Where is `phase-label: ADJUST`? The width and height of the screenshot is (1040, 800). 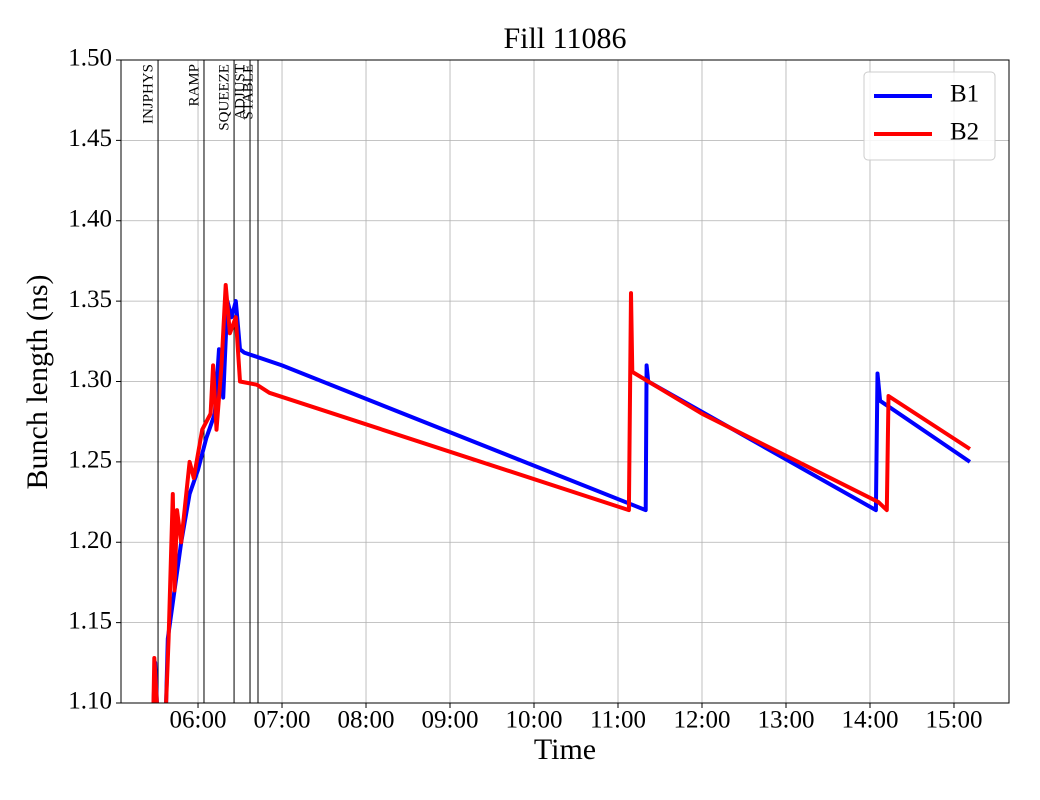 phase-label: ADJUST is located at coordinates (240, 92).